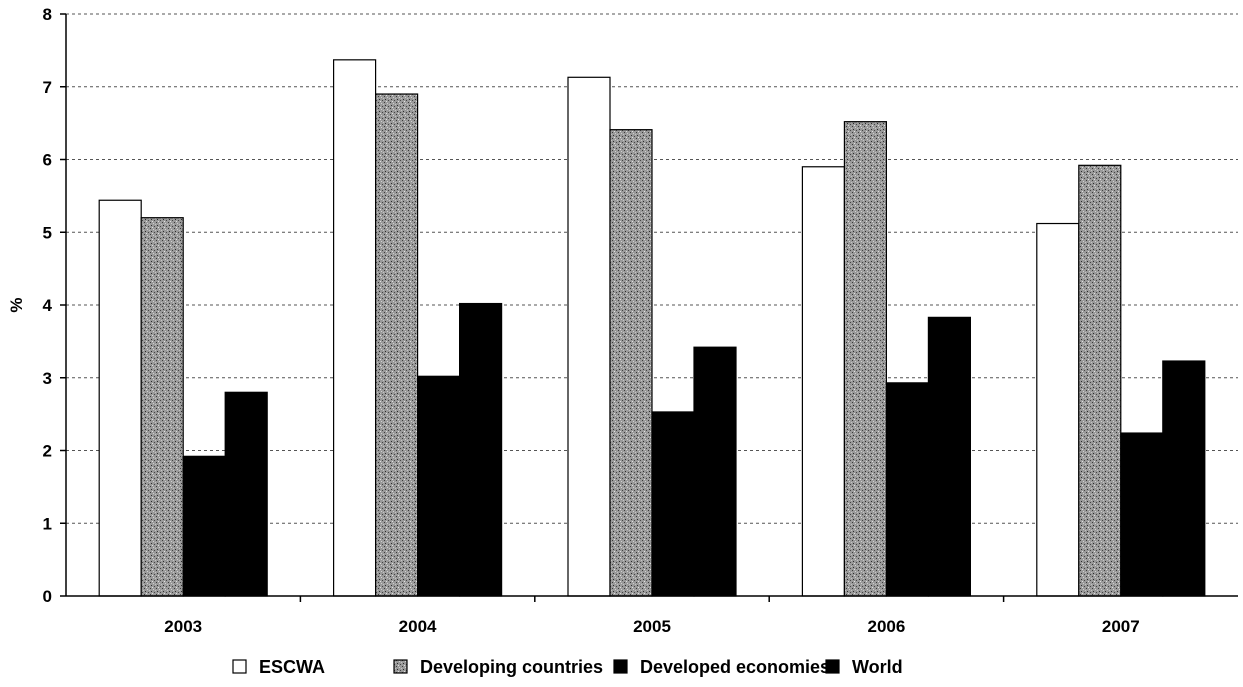 The image size is (1243, 687). What do you see at coordinates (823, 381) in the screenshot?
I see `bar-escwa-2006` at bounding box center [823, 381].